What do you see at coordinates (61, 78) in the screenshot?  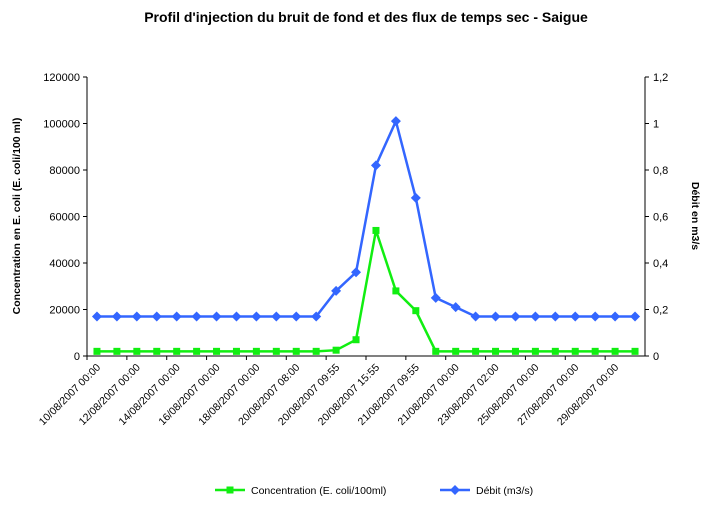 I see `y-tick-label: 120000` at bounding box center [61, 78].